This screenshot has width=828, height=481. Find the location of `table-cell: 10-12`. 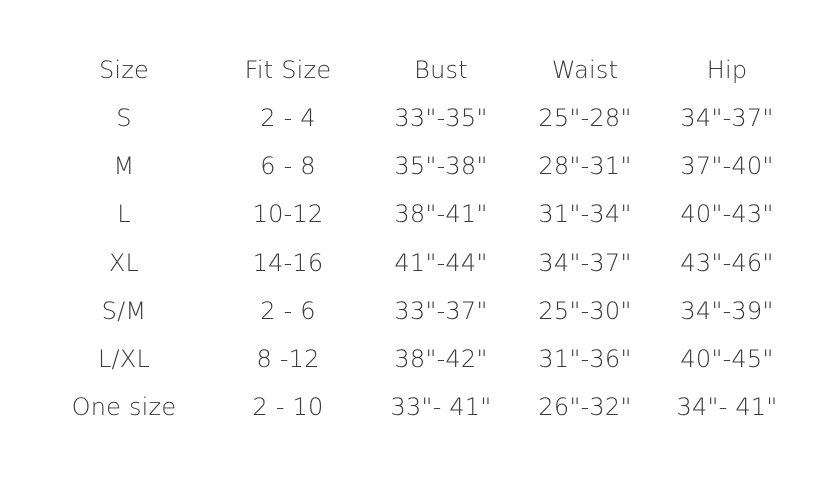

table-cell: 10-12 is located at coordinates (288, 214).